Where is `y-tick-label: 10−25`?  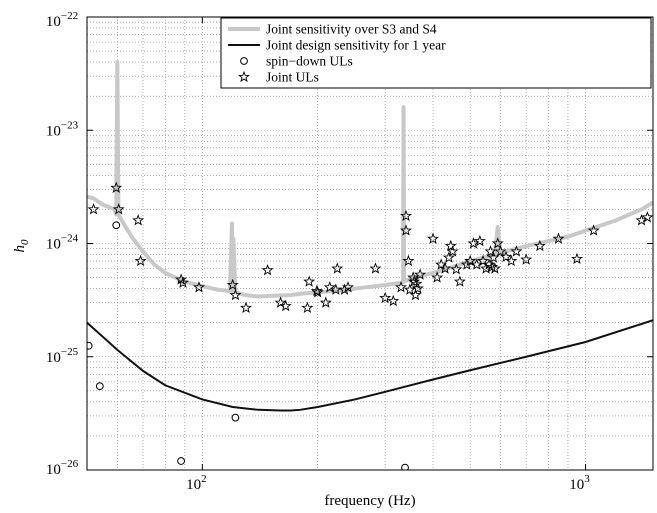
y-tick-label: 10−25 is located at coordinates (62, 356).